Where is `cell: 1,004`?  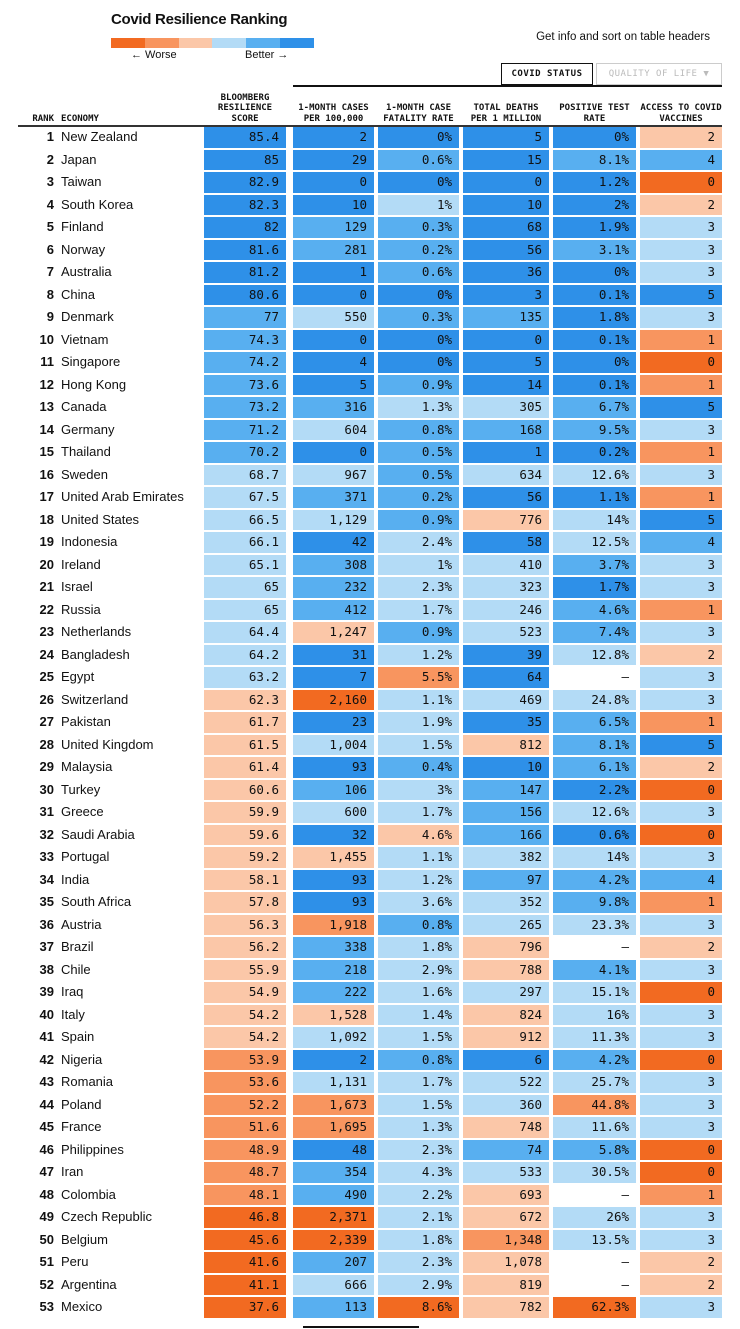 cell: 1,004 is located at coordinates (333, 744).